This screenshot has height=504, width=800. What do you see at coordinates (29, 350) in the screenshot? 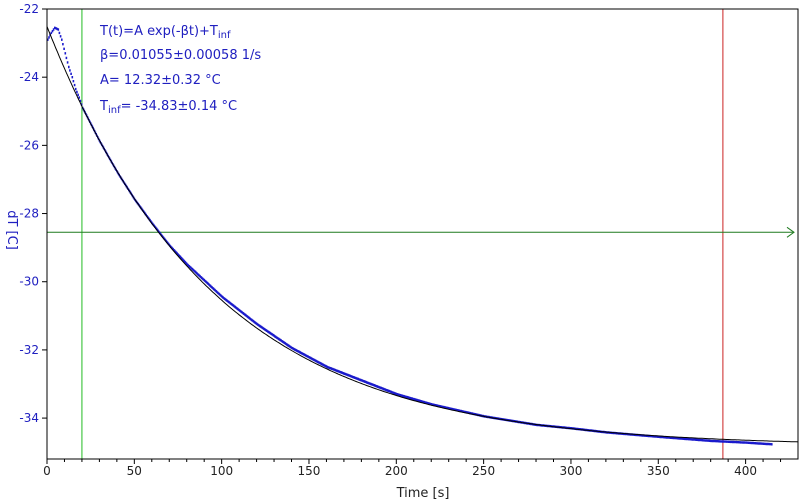
I see `y-tick-label: -32` at bounding box center [29, 350].